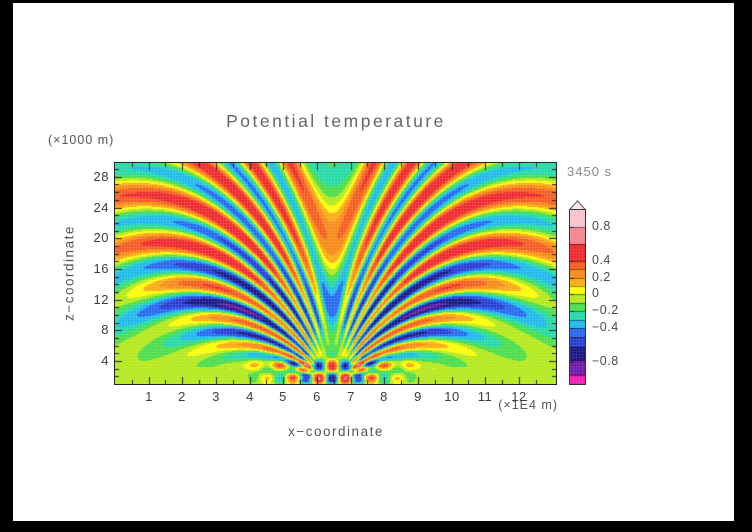 The image size is (752, 532). I want to click on colorbar-tick-label: −0.8, so click(605, 361).